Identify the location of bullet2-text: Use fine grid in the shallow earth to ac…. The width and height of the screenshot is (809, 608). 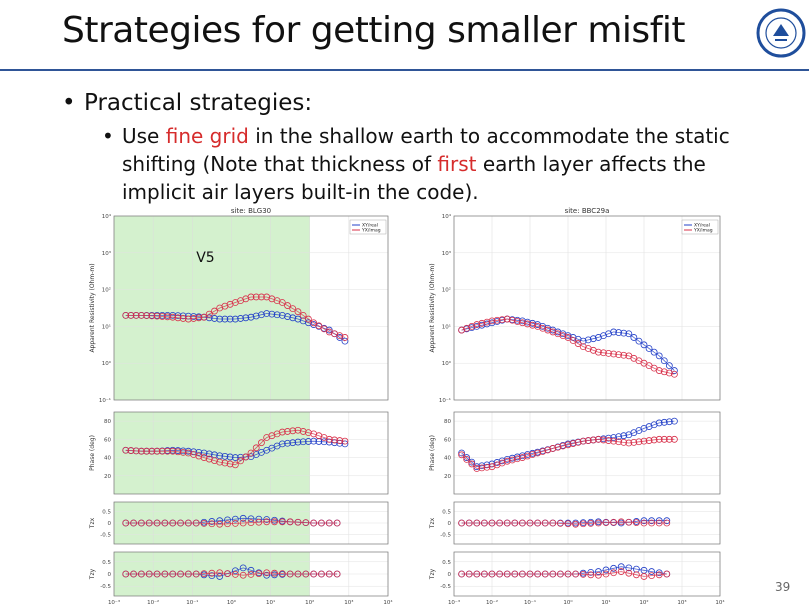
(432, 164).